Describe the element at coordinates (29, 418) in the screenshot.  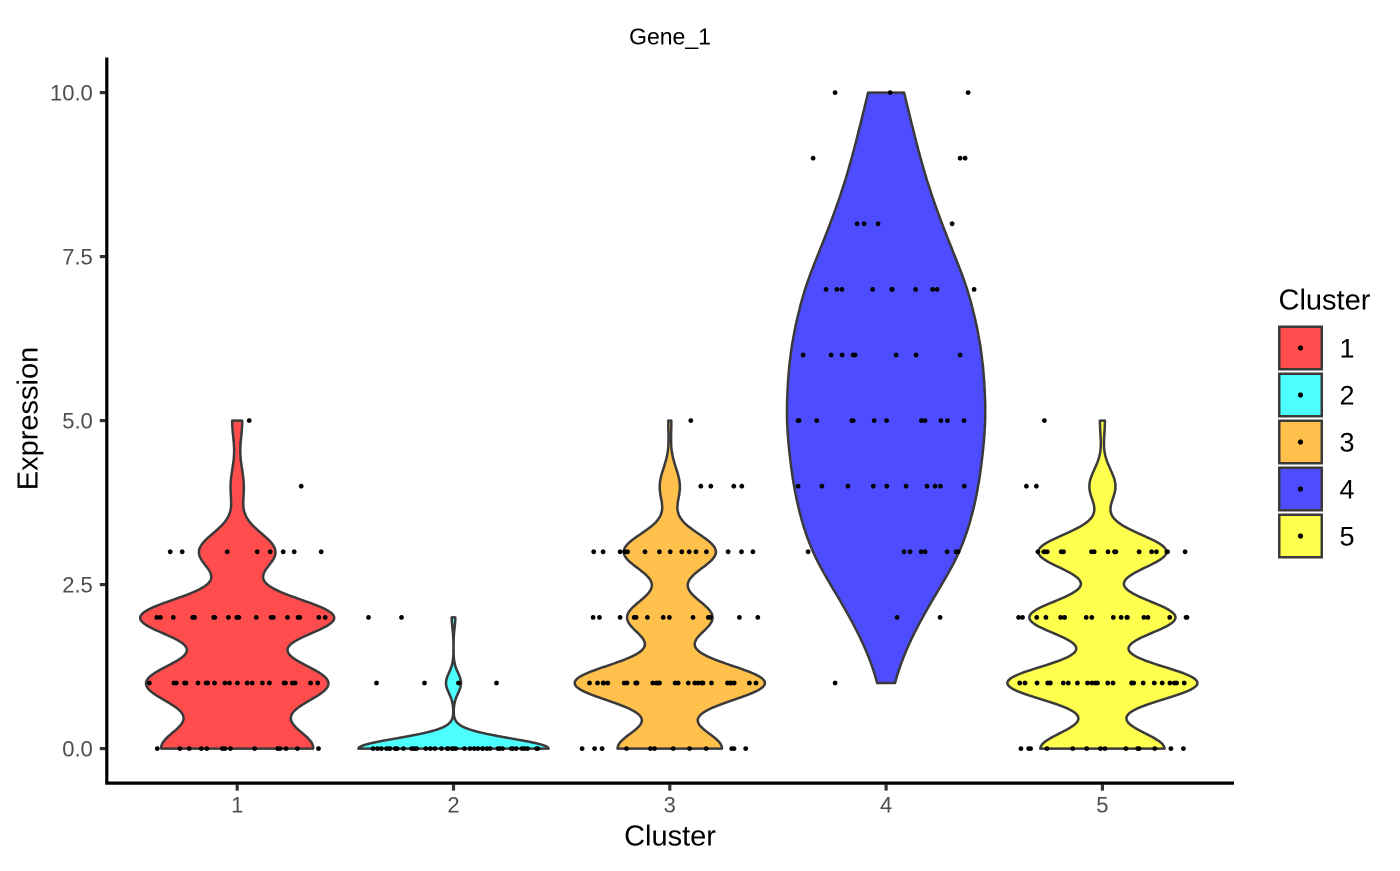
I see `svg-text: Expression` at that location.